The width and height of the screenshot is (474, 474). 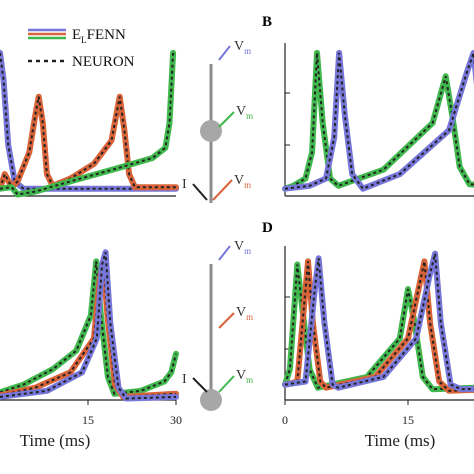 I want to click on trace-c-blue-neuron, so click(x=88, y=325).